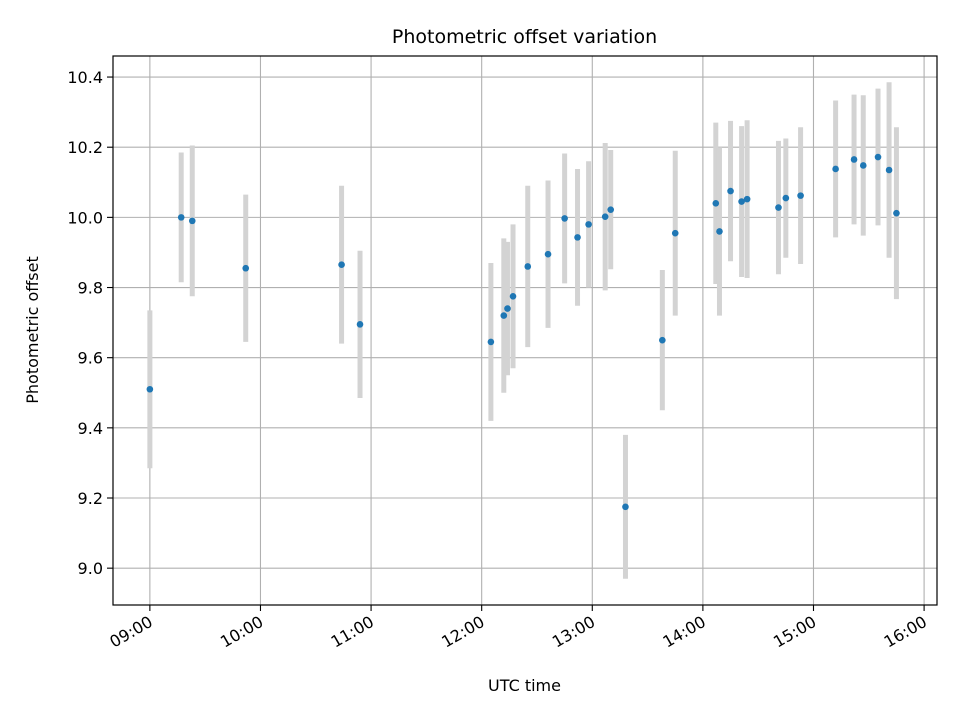 The image size is (960, 720). What do you see at coordinates (85, 217) in the screenshot?
I see `y-tick-label: 10.0` at bounding box center [85, 217].